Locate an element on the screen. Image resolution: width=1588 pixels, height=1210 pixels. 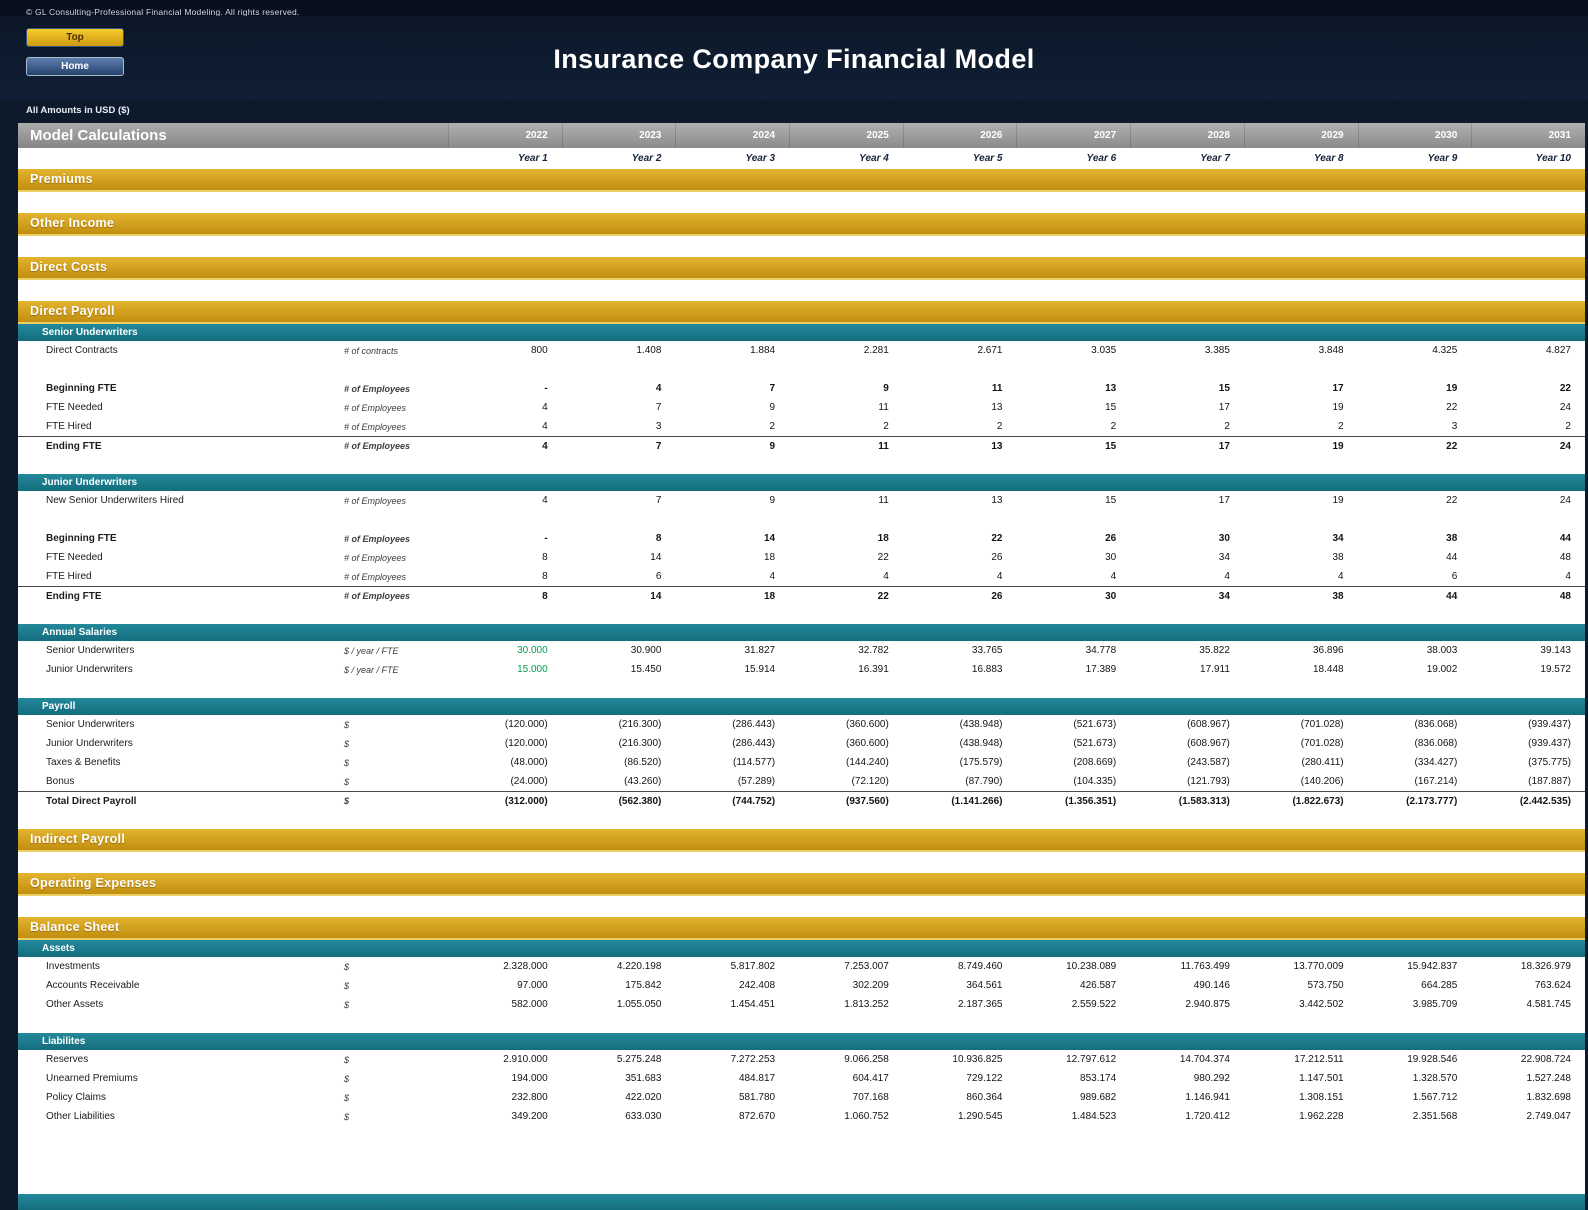
year-header-cell: 2028 is located at coordinates (1187, 135).